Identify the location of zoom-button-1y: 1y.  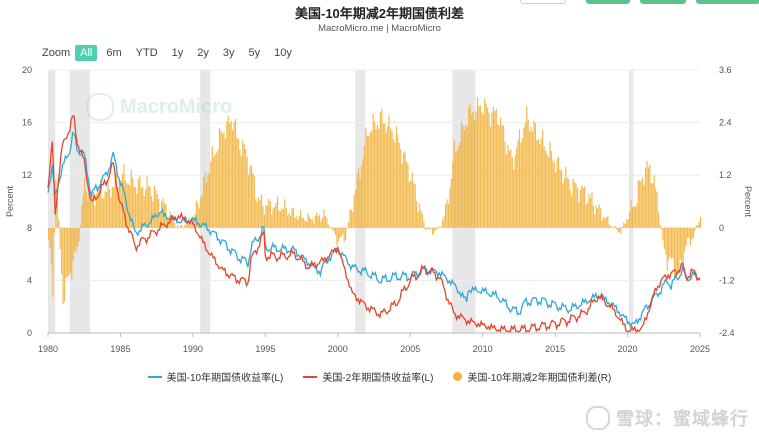
(177, 53).